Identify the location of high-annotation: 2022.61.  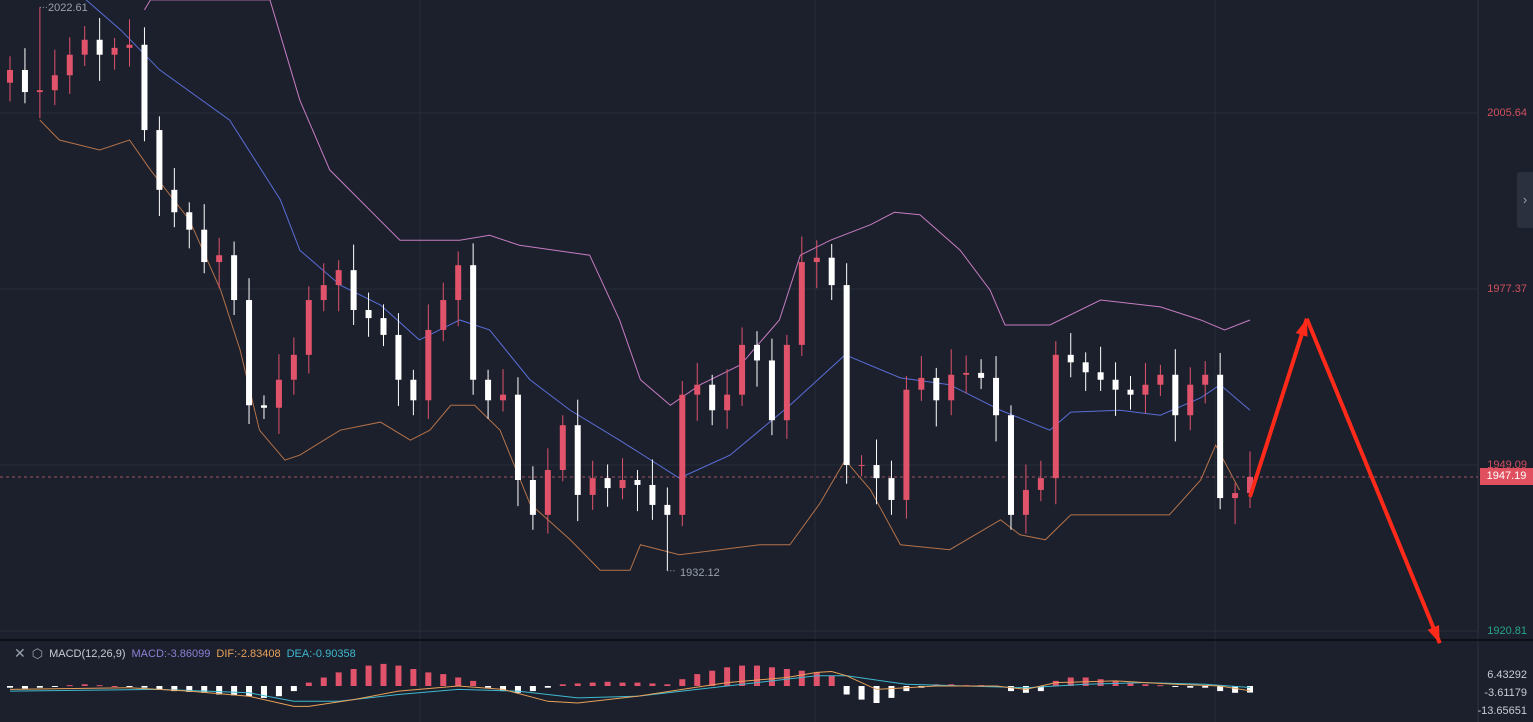
(68, 8).